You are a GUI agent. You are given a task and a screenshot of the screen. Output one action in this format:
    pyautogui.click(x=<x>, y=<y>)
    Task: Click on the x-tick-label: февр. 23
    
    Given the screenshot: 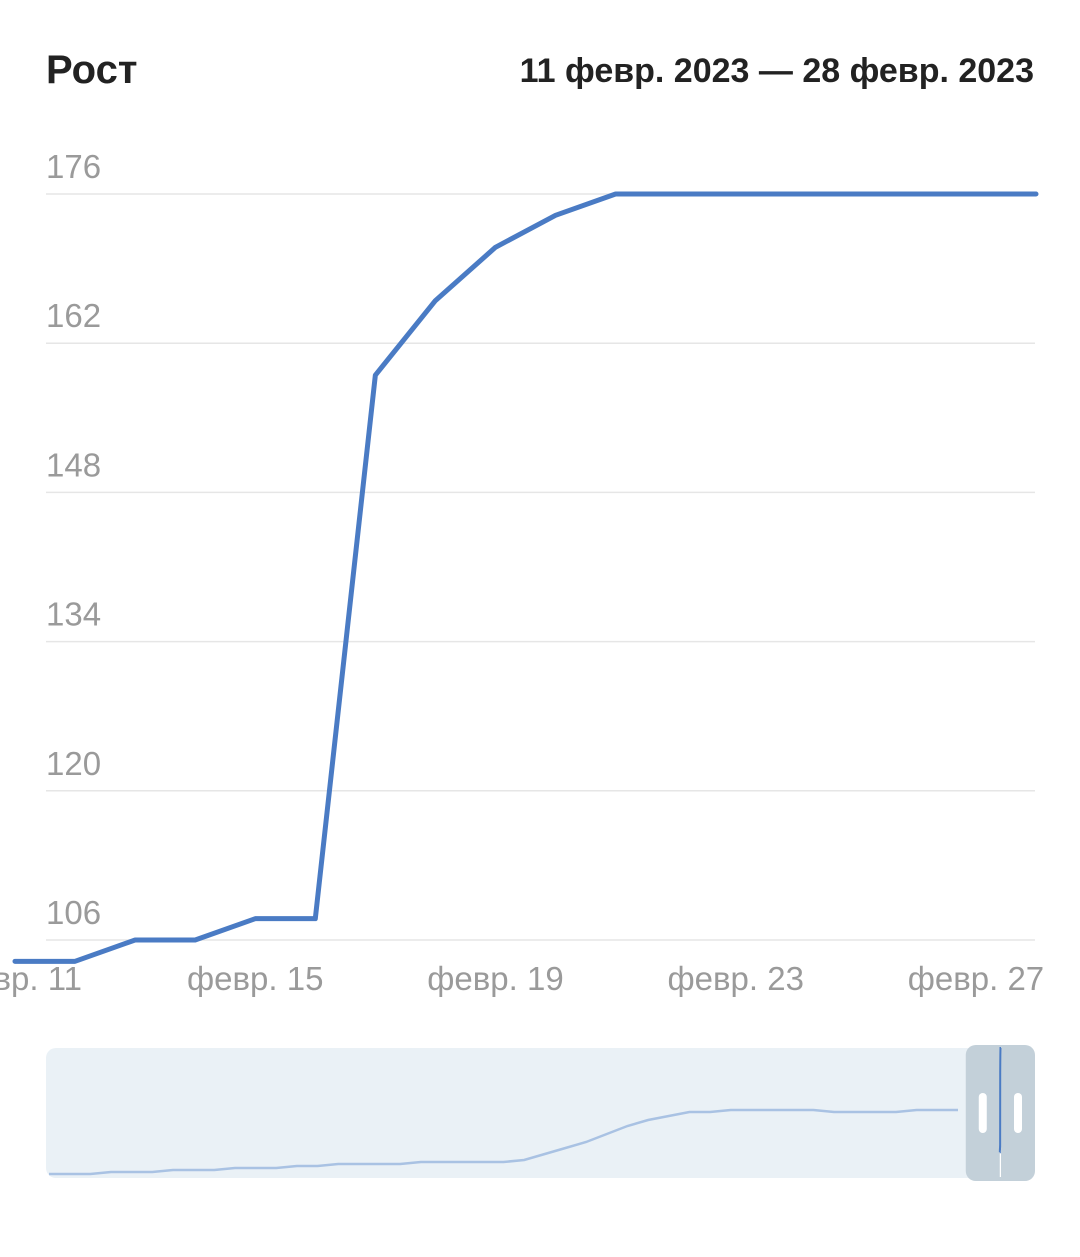 What is the action you would take?
    pyautogui.click(x=735, y=978)
    